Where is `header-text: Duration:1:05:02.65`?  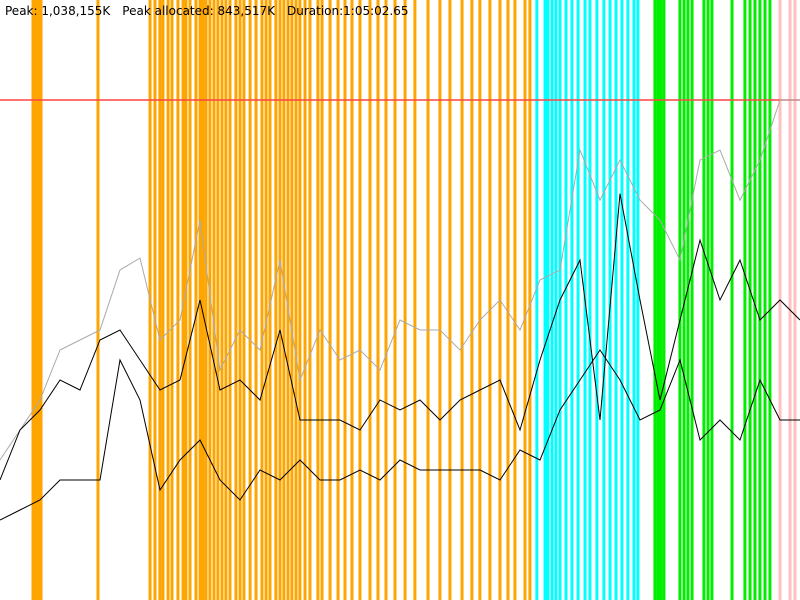
header-text: Duration:1:05:02.65 is located at coordinates (347, 11).